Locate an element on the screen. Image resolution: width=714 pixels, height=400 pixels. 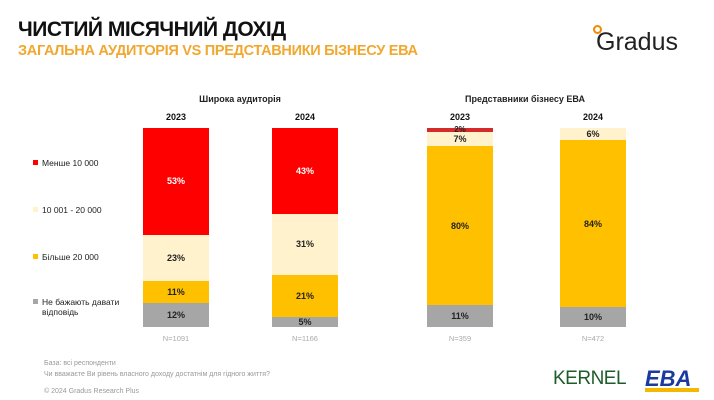
stacked-bar: 43% 31% 21% 5% is located at coordinates (305, 227).